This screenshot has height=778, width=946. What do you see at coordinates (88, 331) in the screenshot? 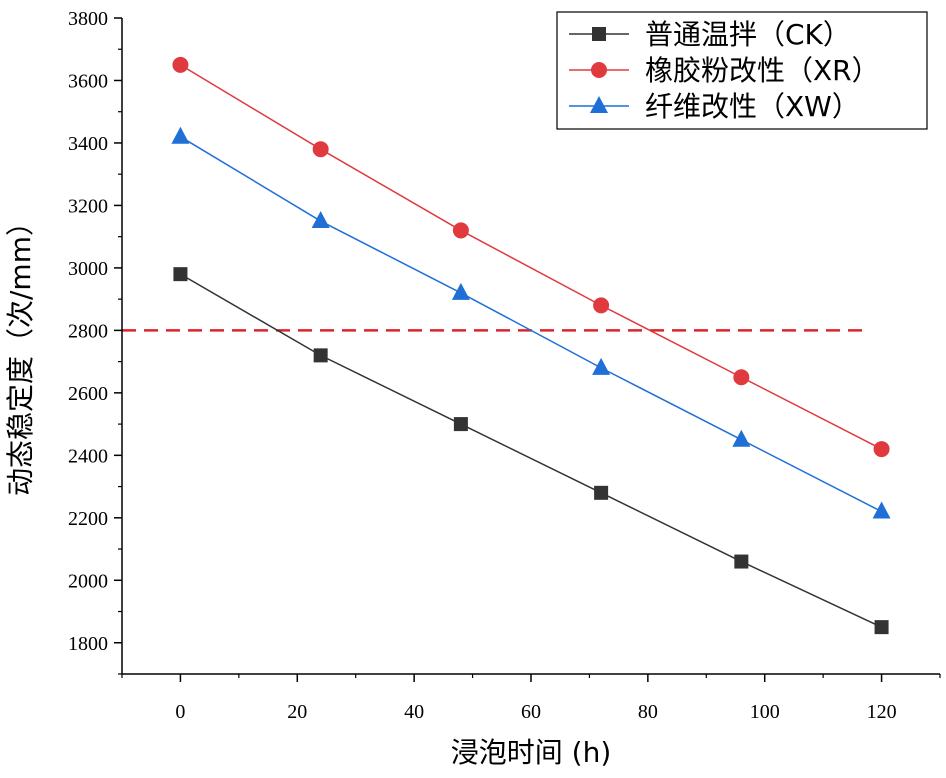
I see `y-tick-label: 2800` at bounding box center [88, 331].